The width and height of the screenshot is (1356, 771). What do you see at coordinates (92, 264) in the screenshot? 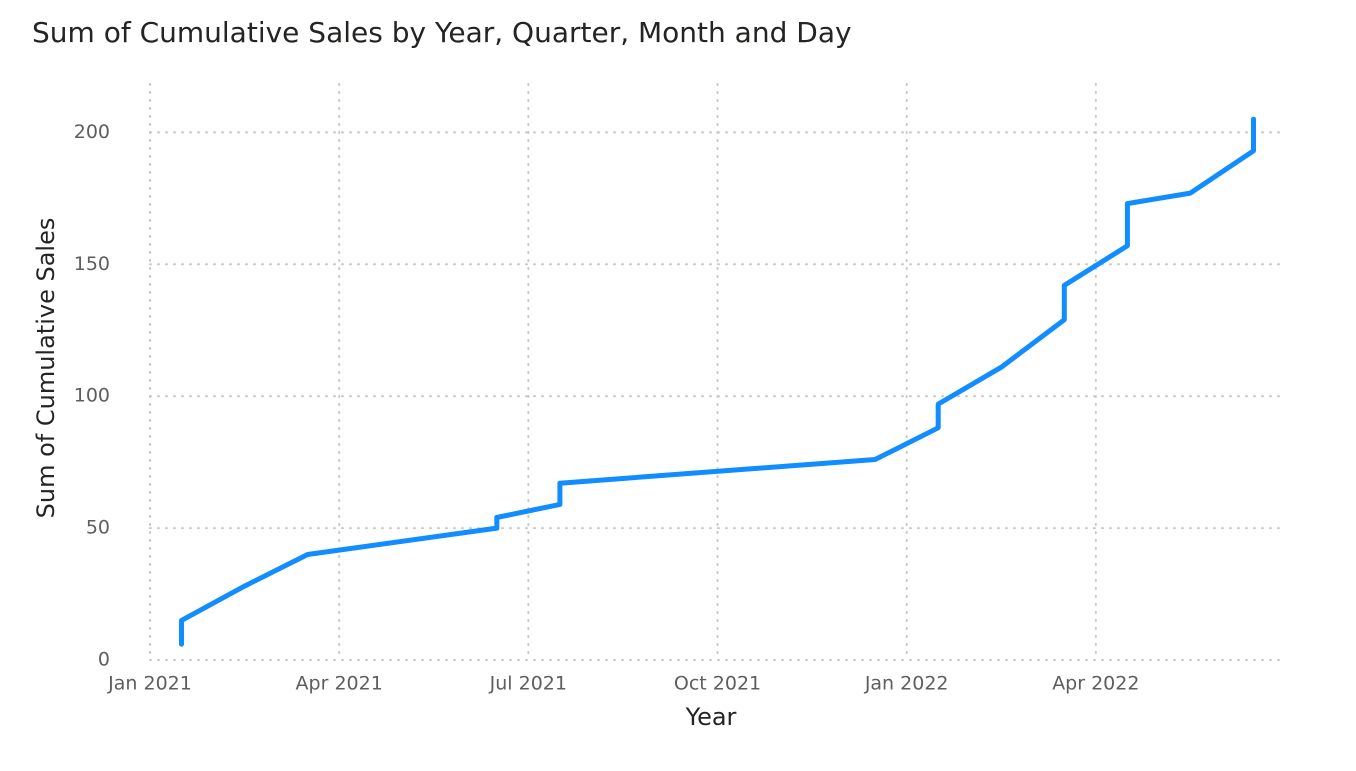
I see `y-tick-label: 150` at bounding box center [92, 264].